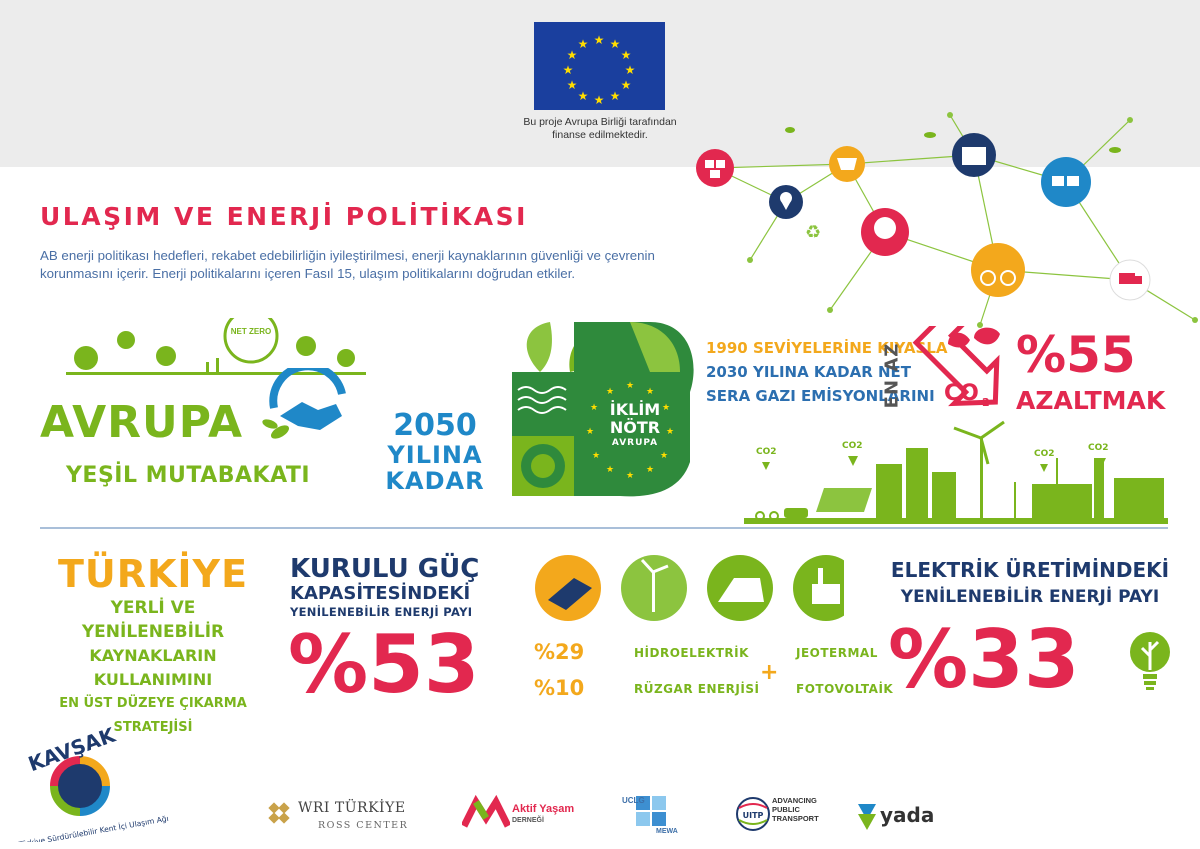 The height and width of the screenshot is (849, 1200). I want to click on yada-logo-icon, so click(867, 817).